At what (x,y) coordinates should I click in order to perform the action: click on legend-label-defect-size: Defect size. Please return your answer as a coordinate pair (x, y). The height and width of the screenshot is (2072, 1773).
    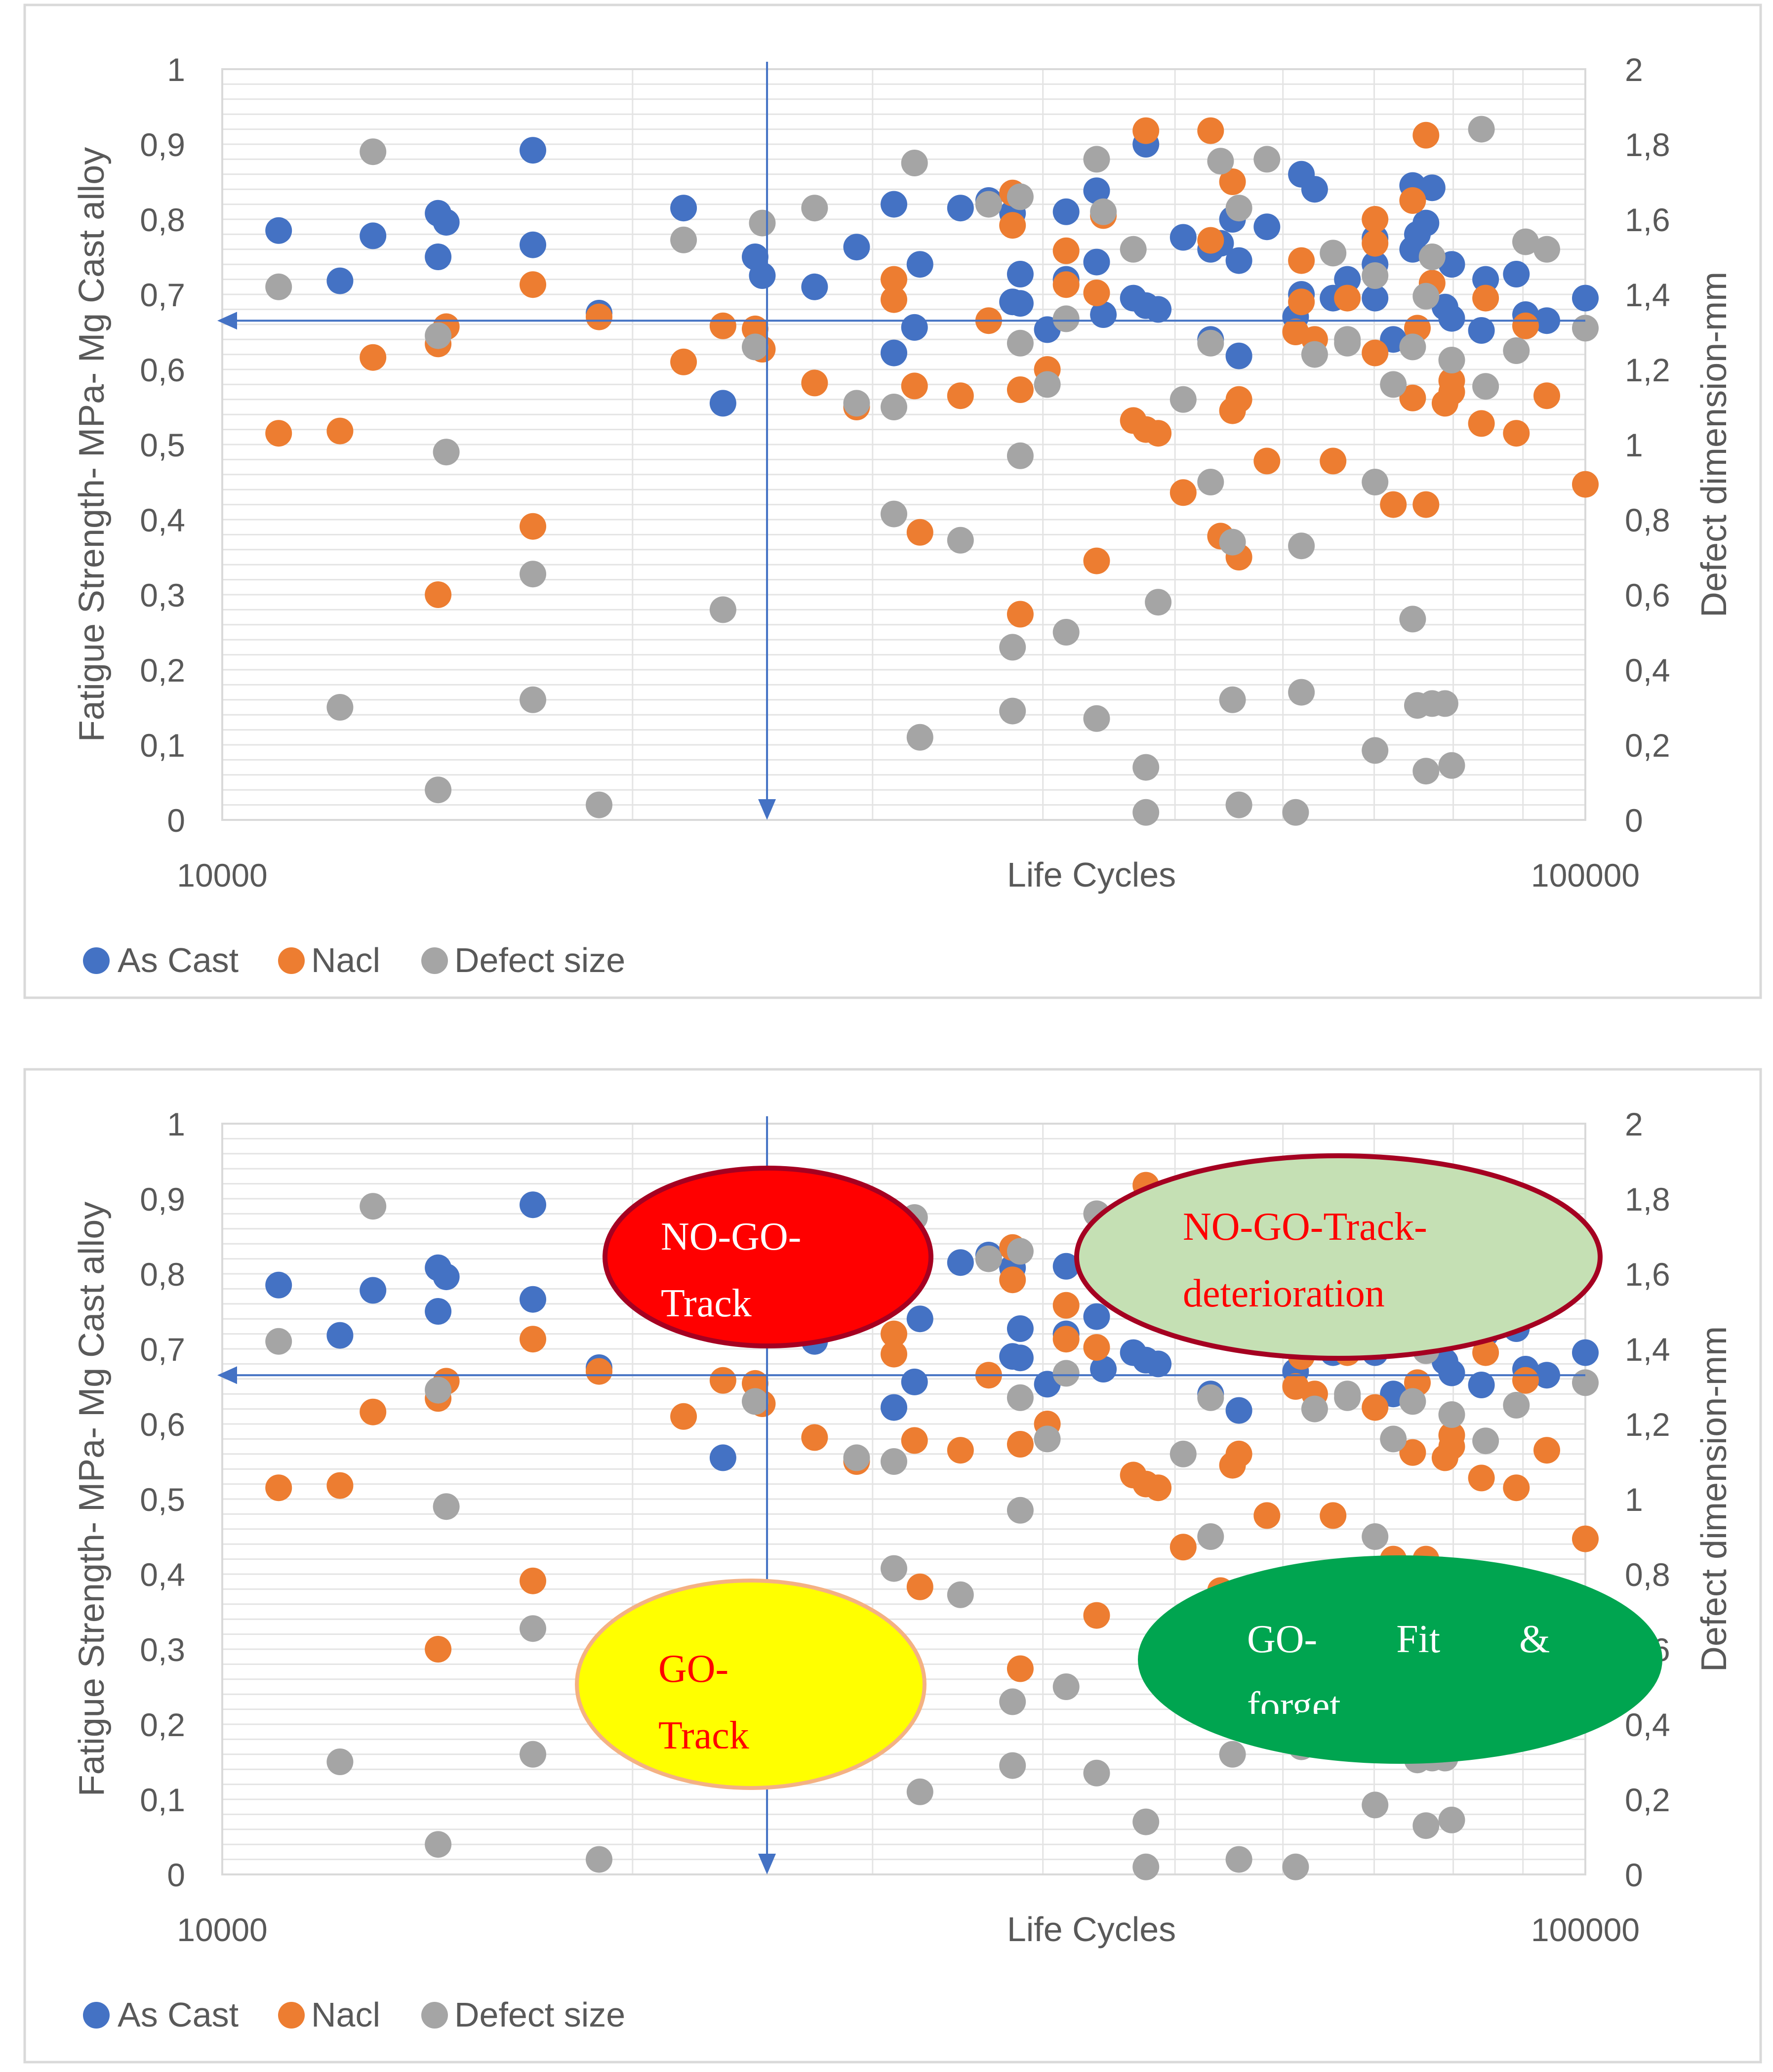
    Looking at the image, I should click on (539, 960).